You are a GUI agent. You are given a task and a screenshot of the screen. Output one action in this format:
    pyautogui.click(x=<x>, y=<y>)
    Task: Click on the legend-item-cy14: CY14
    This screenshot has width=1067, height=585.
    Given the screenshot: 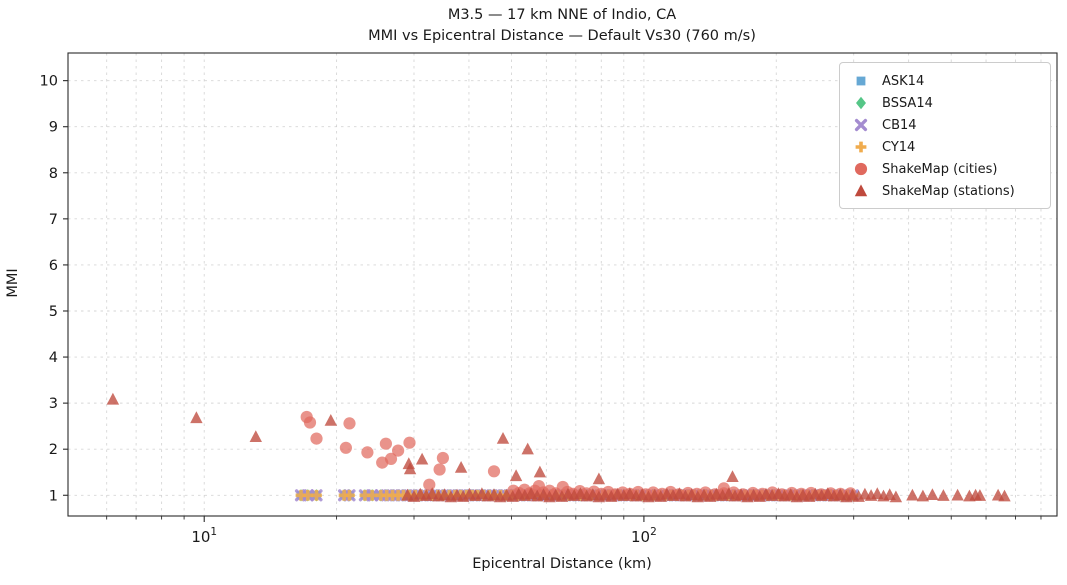 What is the action you would take?
    pyautogui.click(x=945, y=147)
    